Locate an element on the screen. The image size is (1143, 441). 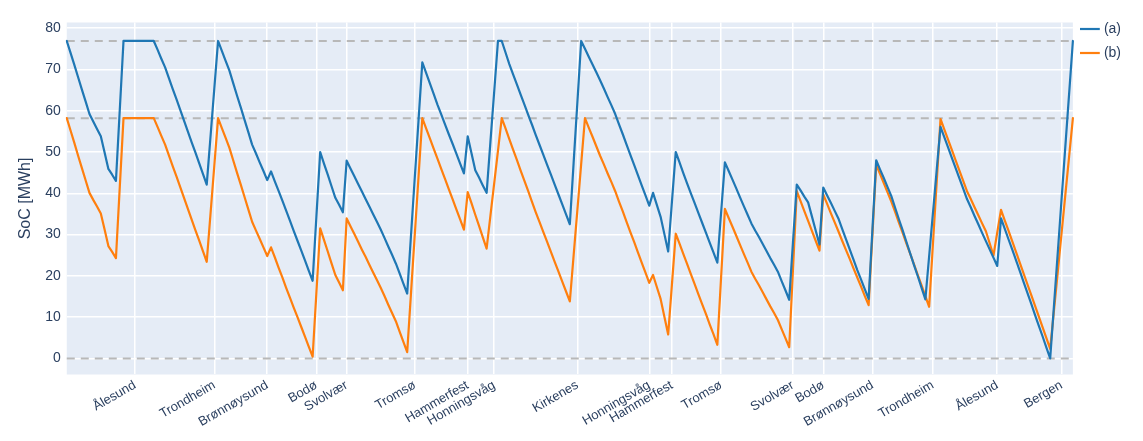
legend-label: (a) is located at coordinates (1112, 27).